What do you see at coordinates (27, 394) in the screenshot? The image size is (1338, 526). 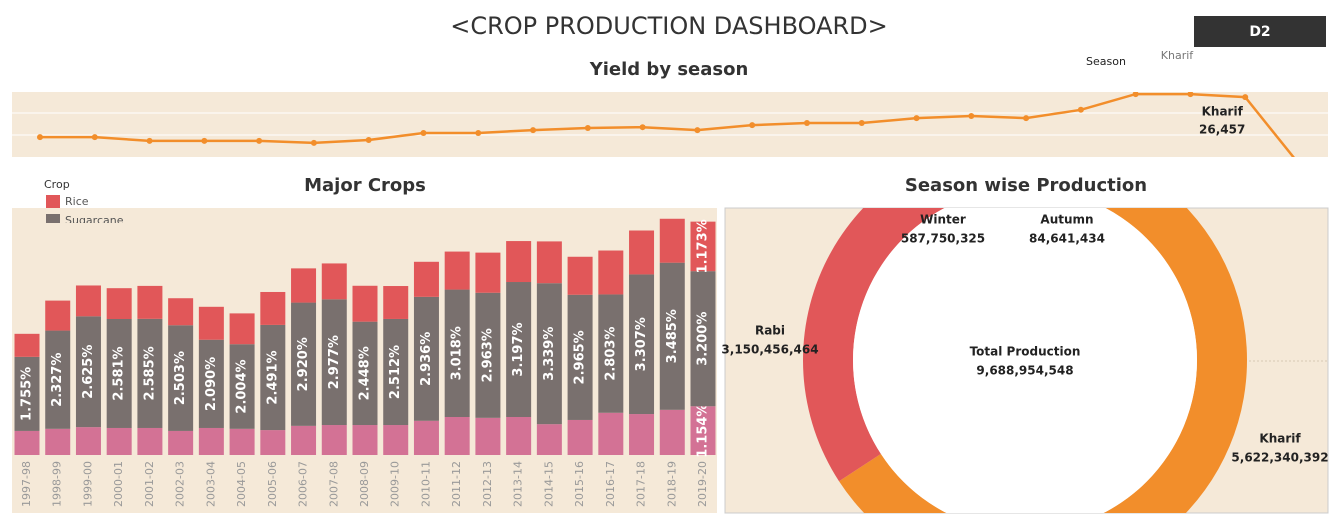 I see `bar-value-label: 1.755%` at bounding box center [27, 394].